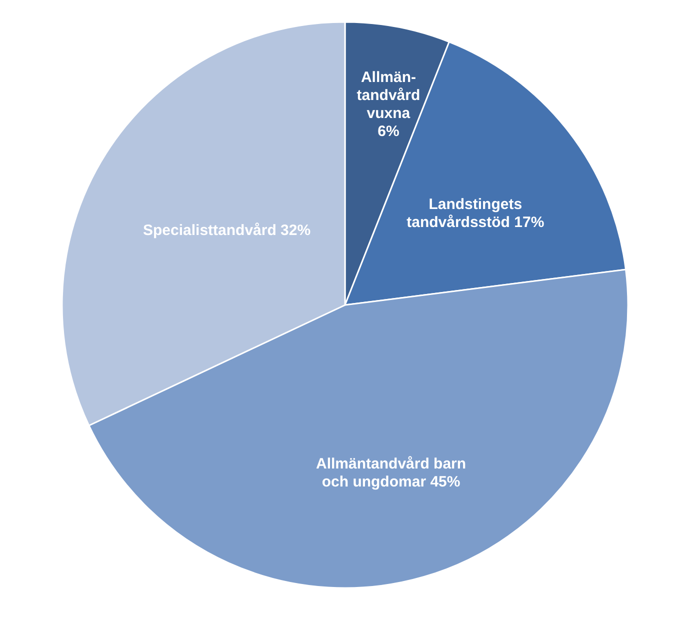 The height and width of the screenshot is (628, 697). I want to click on slice-label: Landstingets tandvårdsstöd 17%, so click(475, 213).